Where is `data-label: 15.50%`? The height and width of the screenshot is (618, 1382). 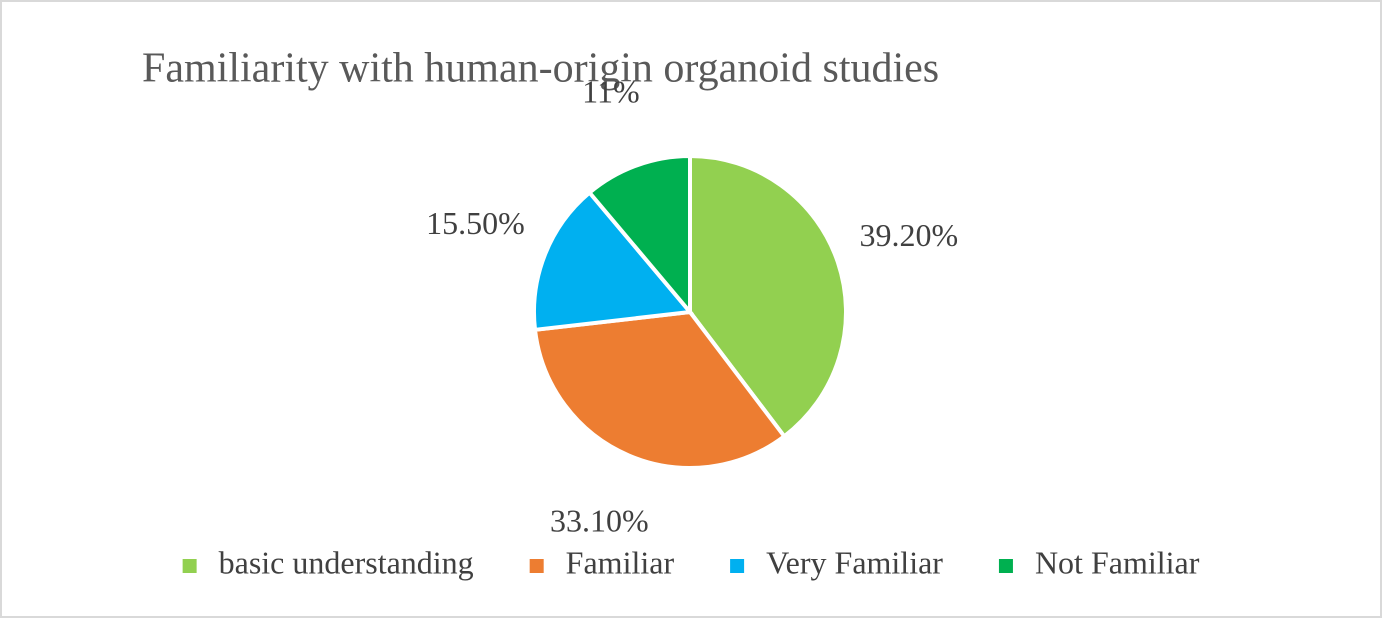 data-label: 15.50% is located at coordinates (475, 223).